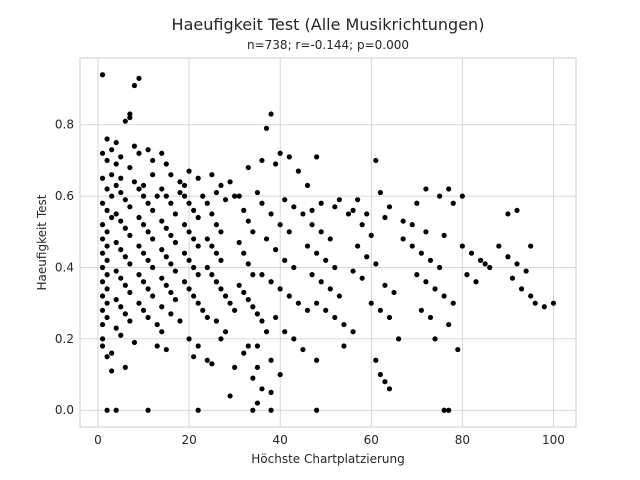 Image resolution: width=640 pixels, height=480 pixels. Describe the element at coordinates (371, 440) in the screenshot. I see `x-tick-label: 60` at that location.